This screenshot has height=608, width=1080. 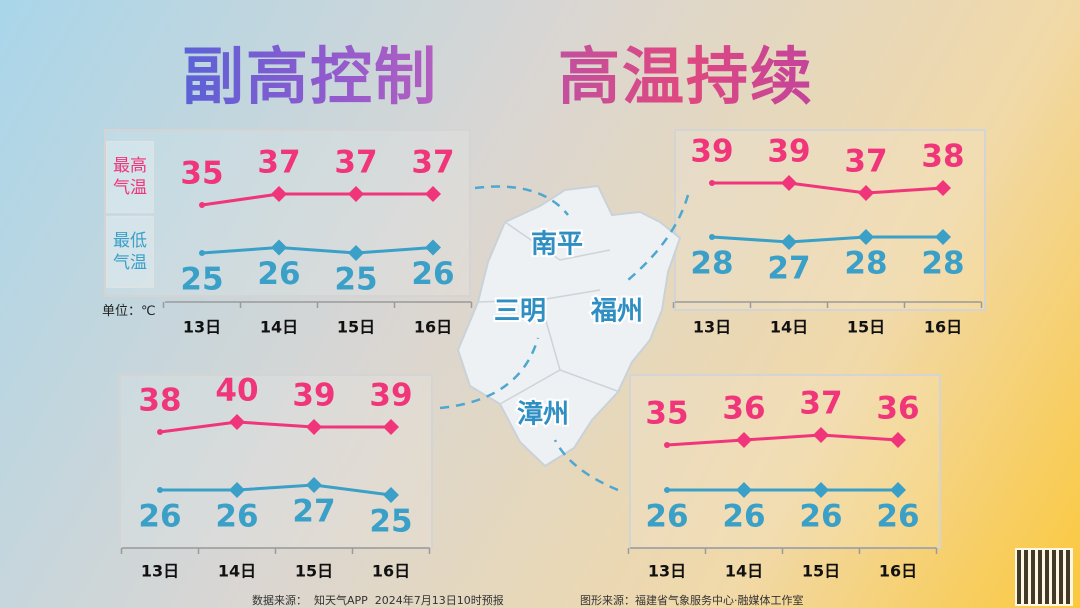 What do you see at coordinates (310, 71) in the screenshot?
I see `title-left: 副高控制` at bounding box center [310, 71].